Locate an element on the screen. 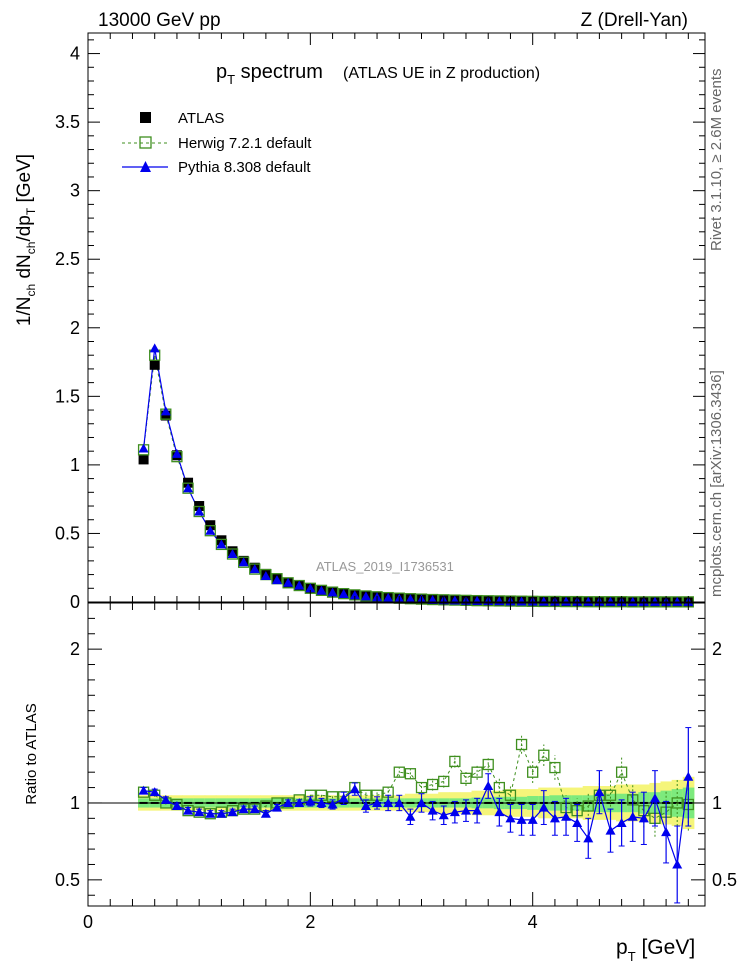  ratio-x-tick-label: 4 is located at coordinates (533, 922).